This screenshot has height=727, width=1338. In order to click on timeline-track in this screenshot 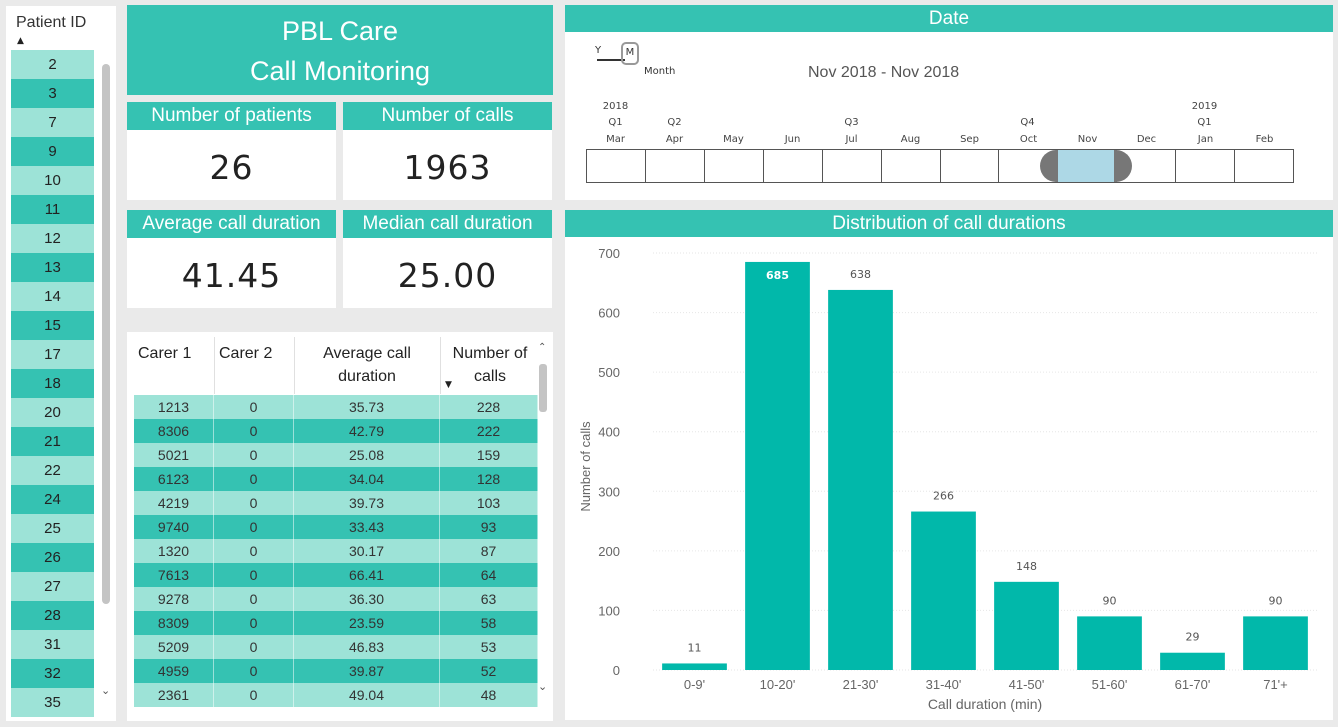, I will do `click(940, 166)`.